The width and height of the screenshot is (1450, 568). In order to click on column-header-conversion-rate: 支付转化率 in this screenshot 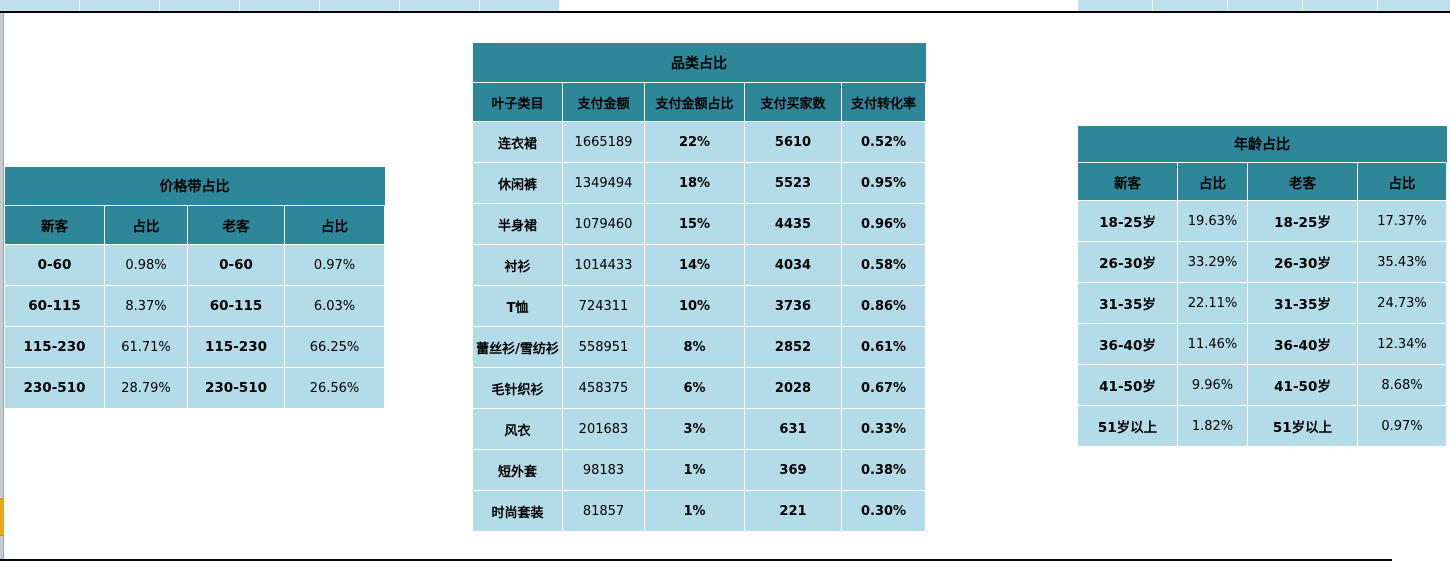, I will do `click(884, 102)`.